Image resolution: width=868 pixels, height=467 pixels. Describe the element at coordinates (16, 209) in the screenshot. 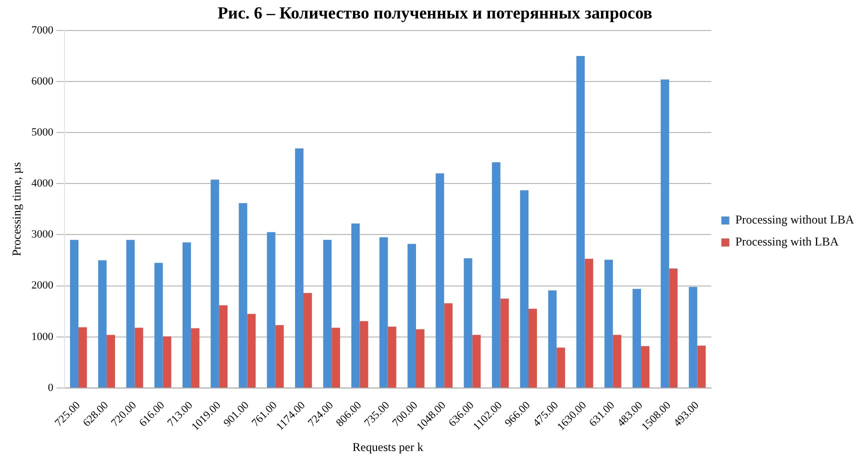

I see `y-axis-title: Processing time, µs` at that location.